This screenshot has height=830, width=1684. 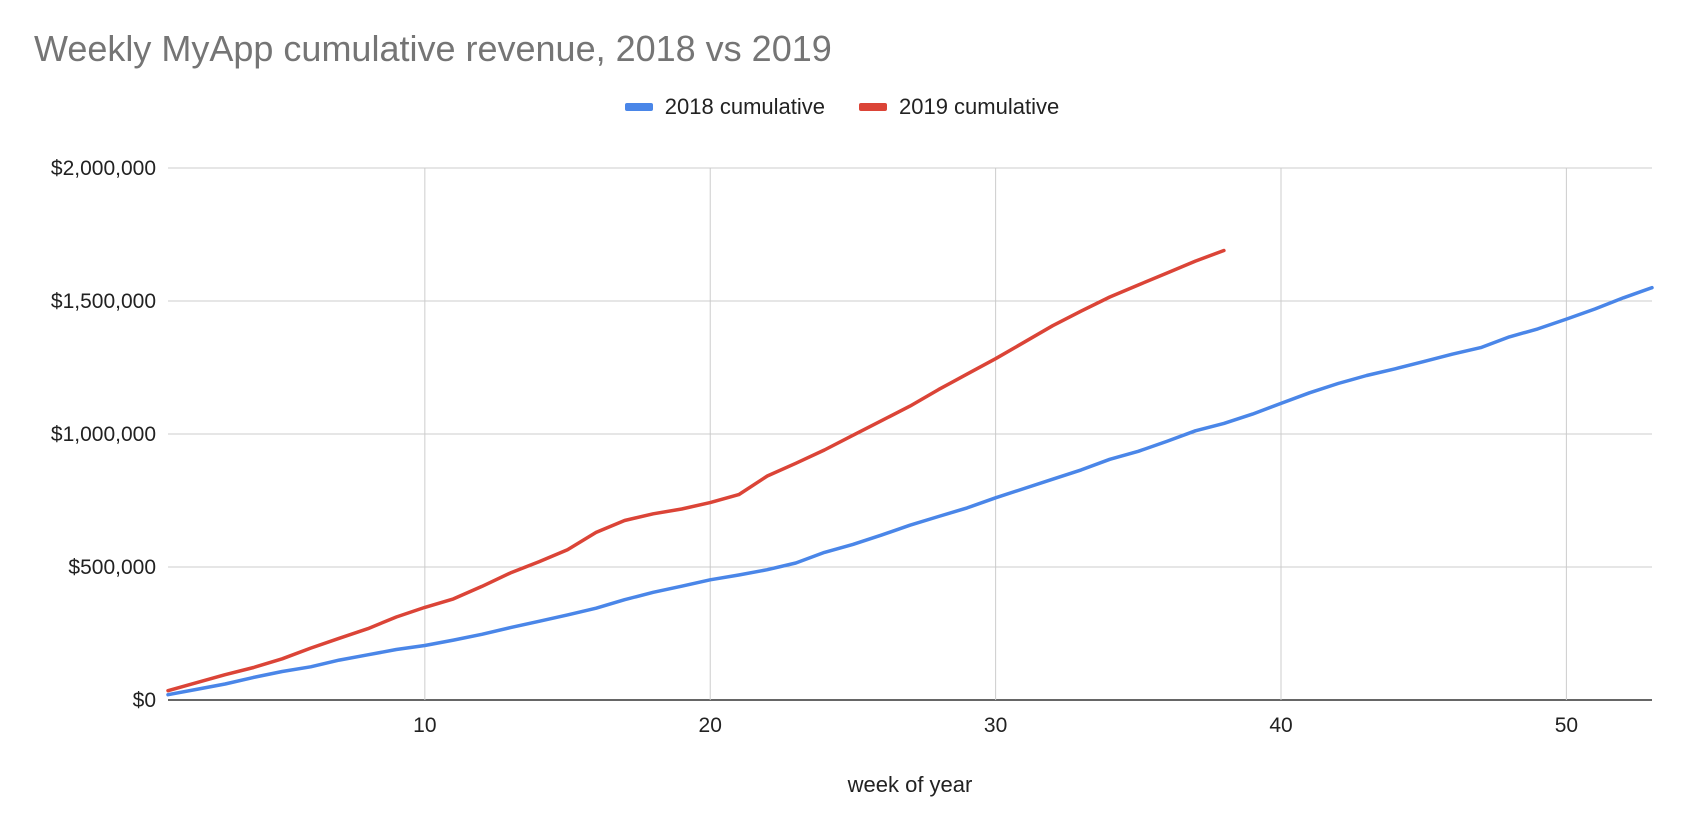 I want to click on x-tick-label: 30, so click(x=995, y=725).